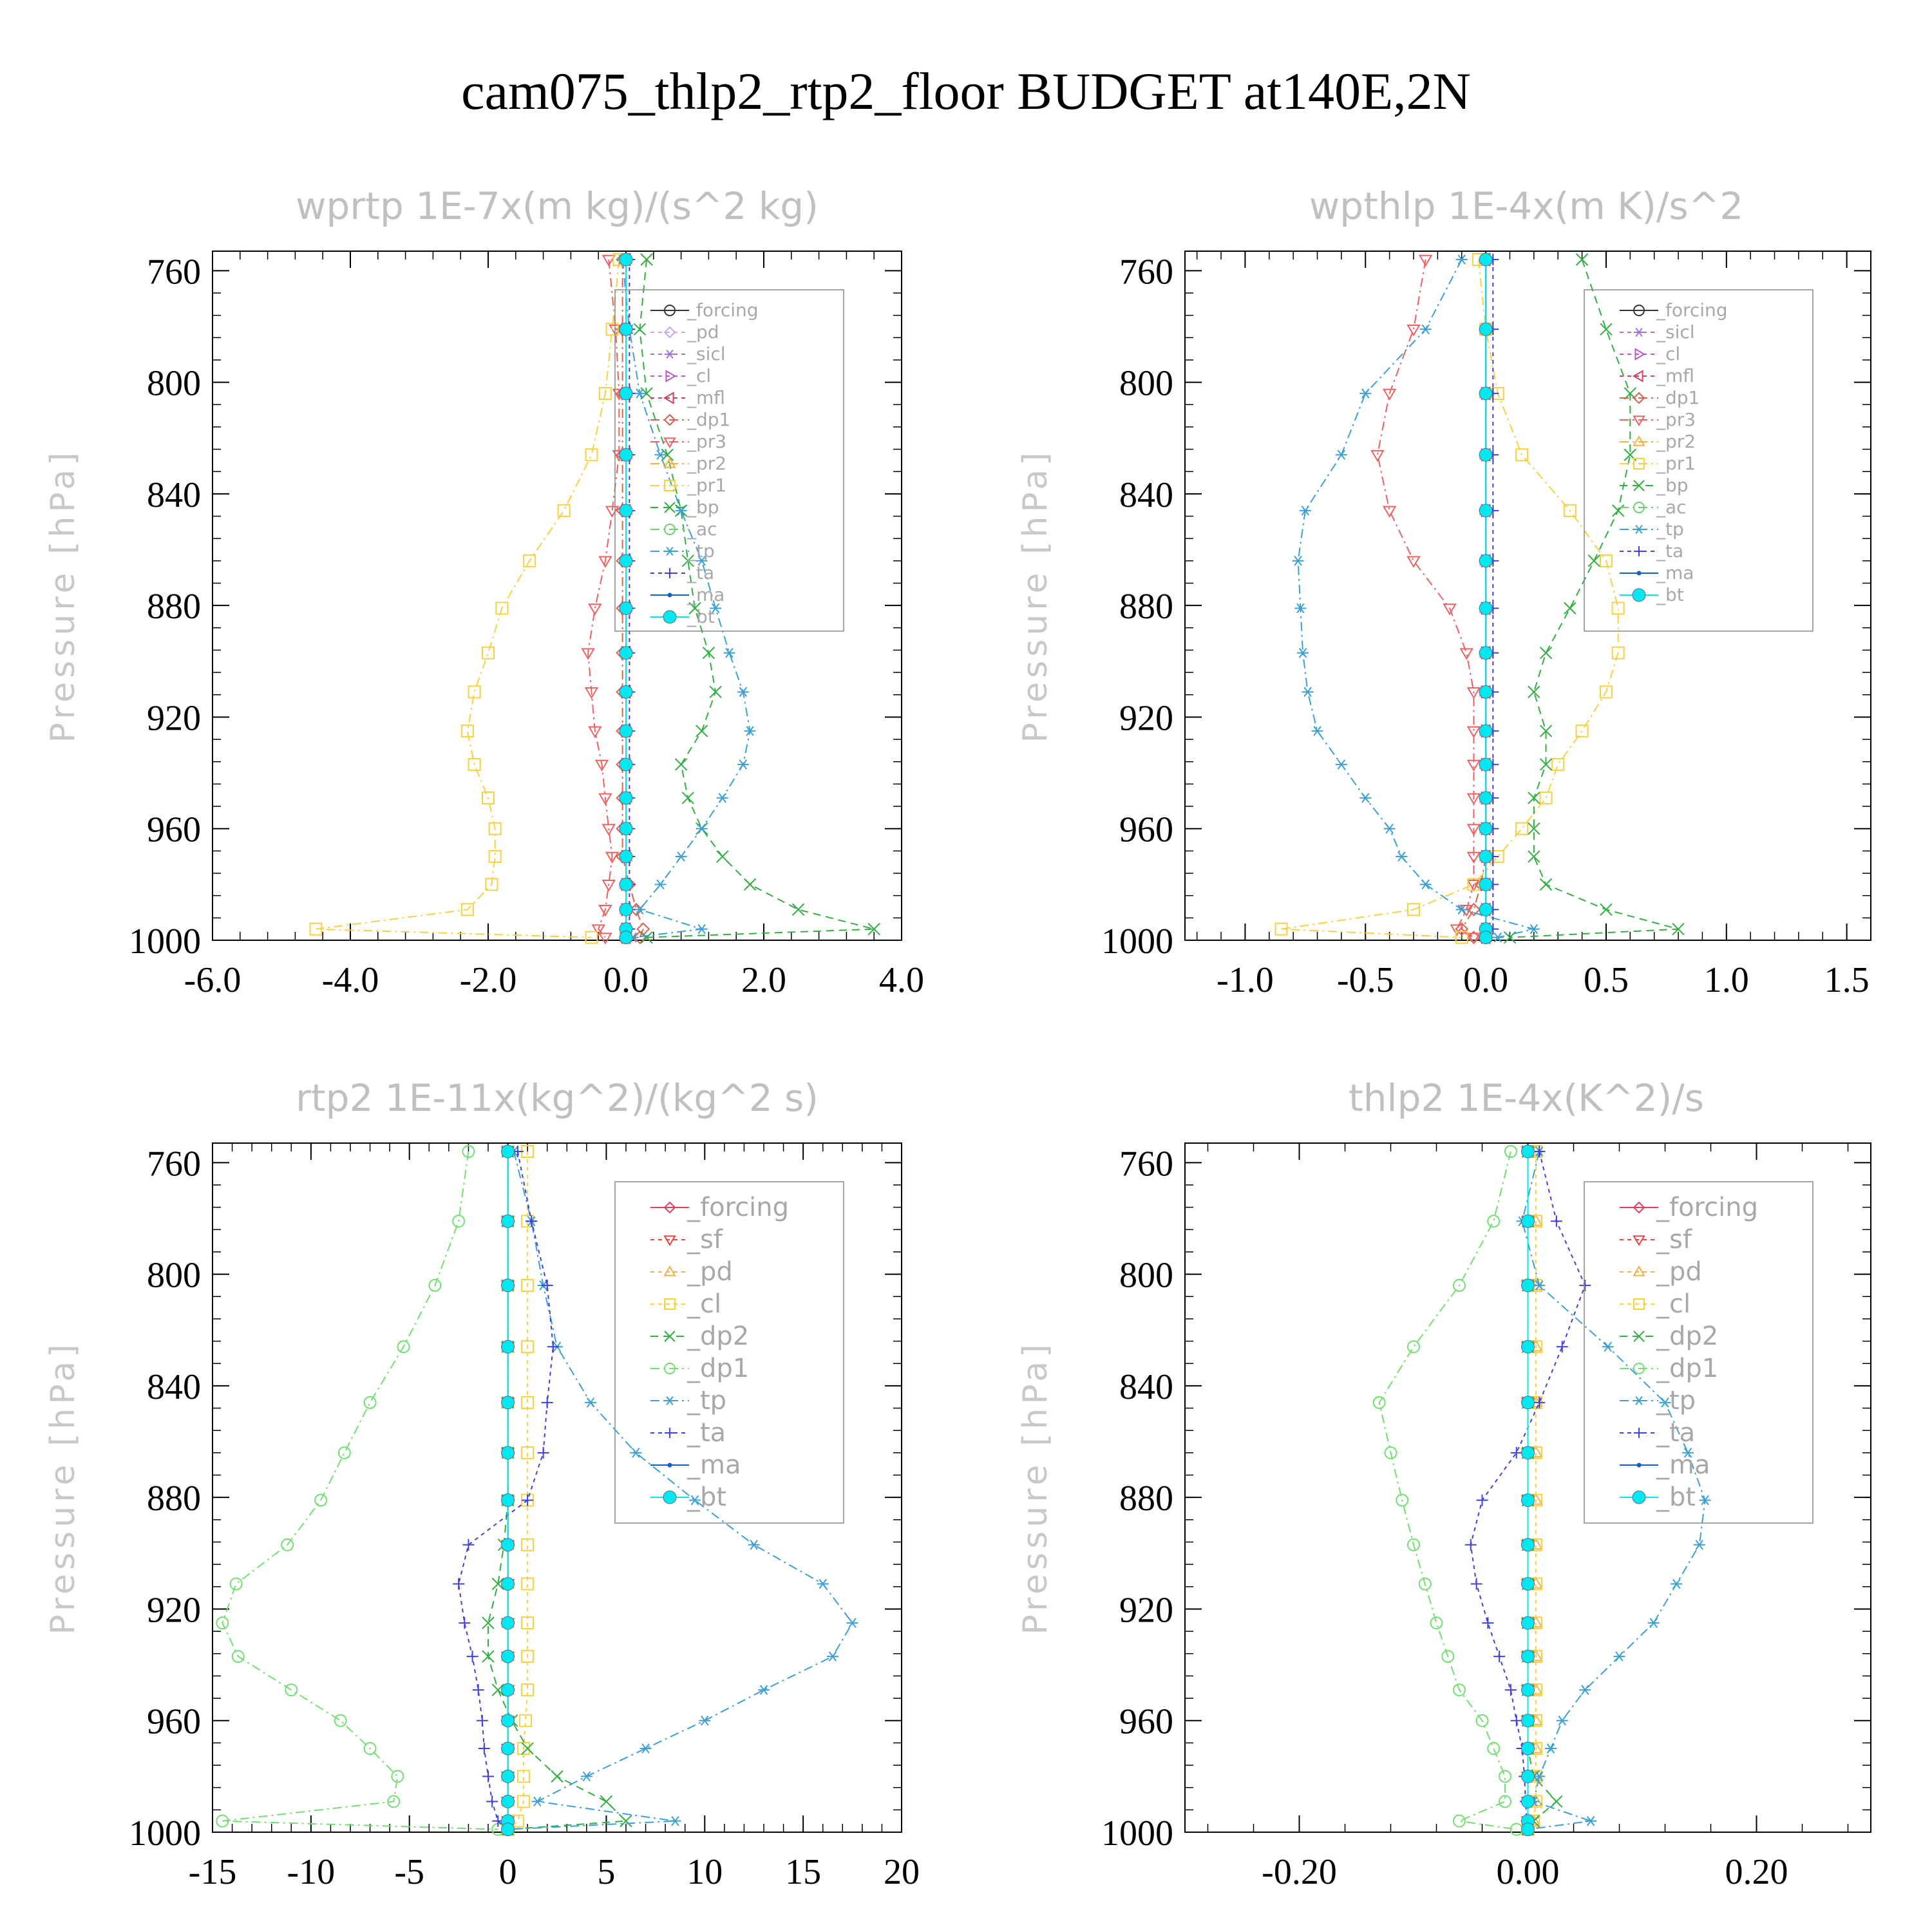  Describe the element at coordinates (174, 1276) in the screenshot. I see `y-tick-label: 800` at that location.